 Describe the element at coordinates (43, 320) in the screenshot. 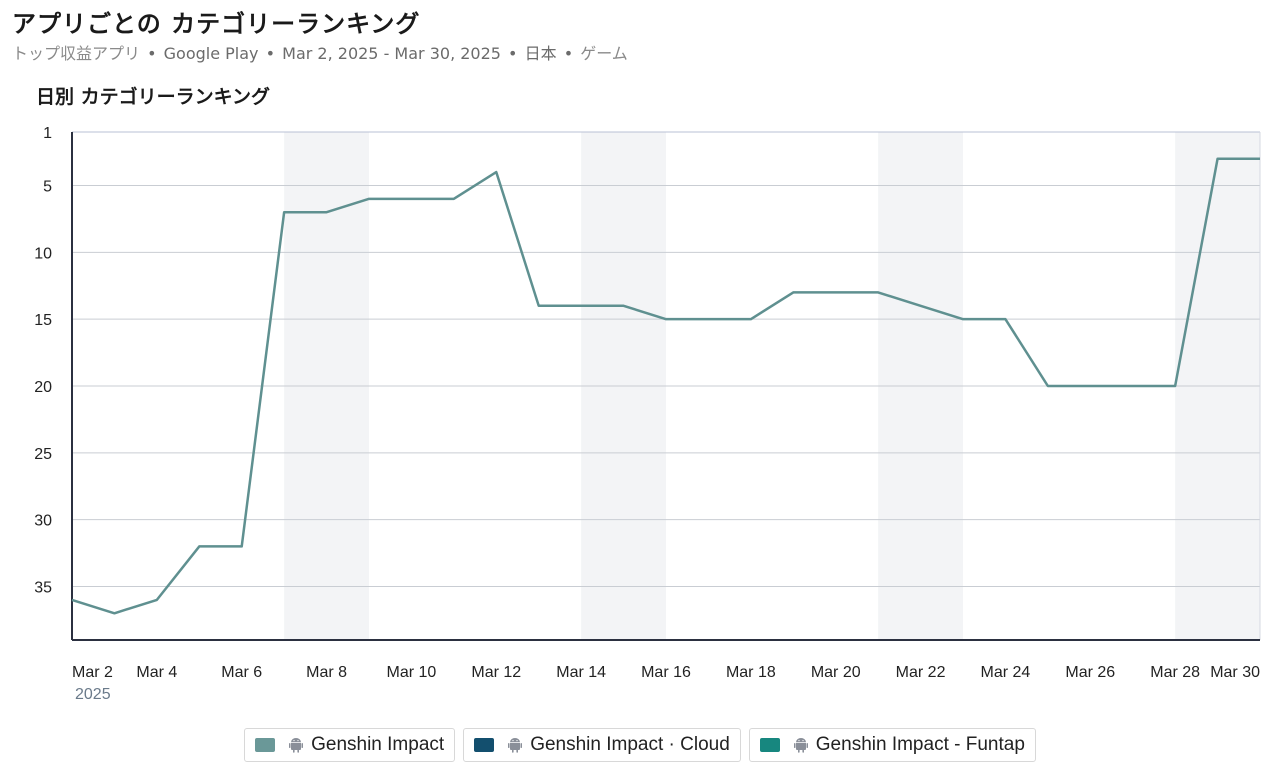

I see `y-tick-label: 15` at that location.